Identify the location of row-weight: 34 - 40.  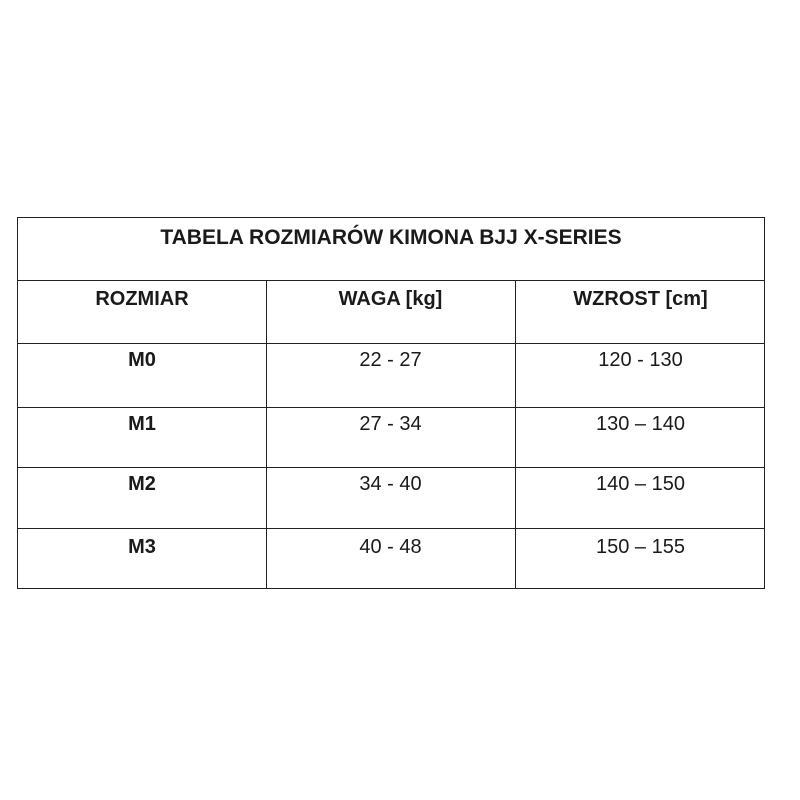
(390, 484).